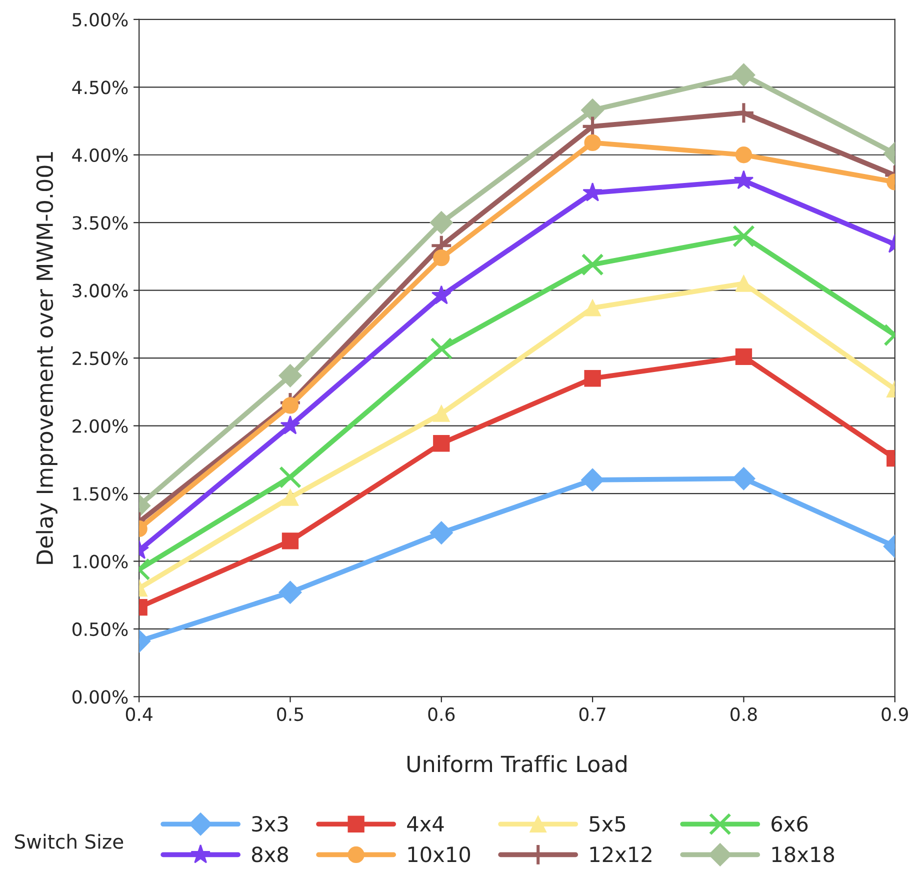 This screenshot has height=883, width=915. I want to click on legend-label: 18x18, so click(803, 854).